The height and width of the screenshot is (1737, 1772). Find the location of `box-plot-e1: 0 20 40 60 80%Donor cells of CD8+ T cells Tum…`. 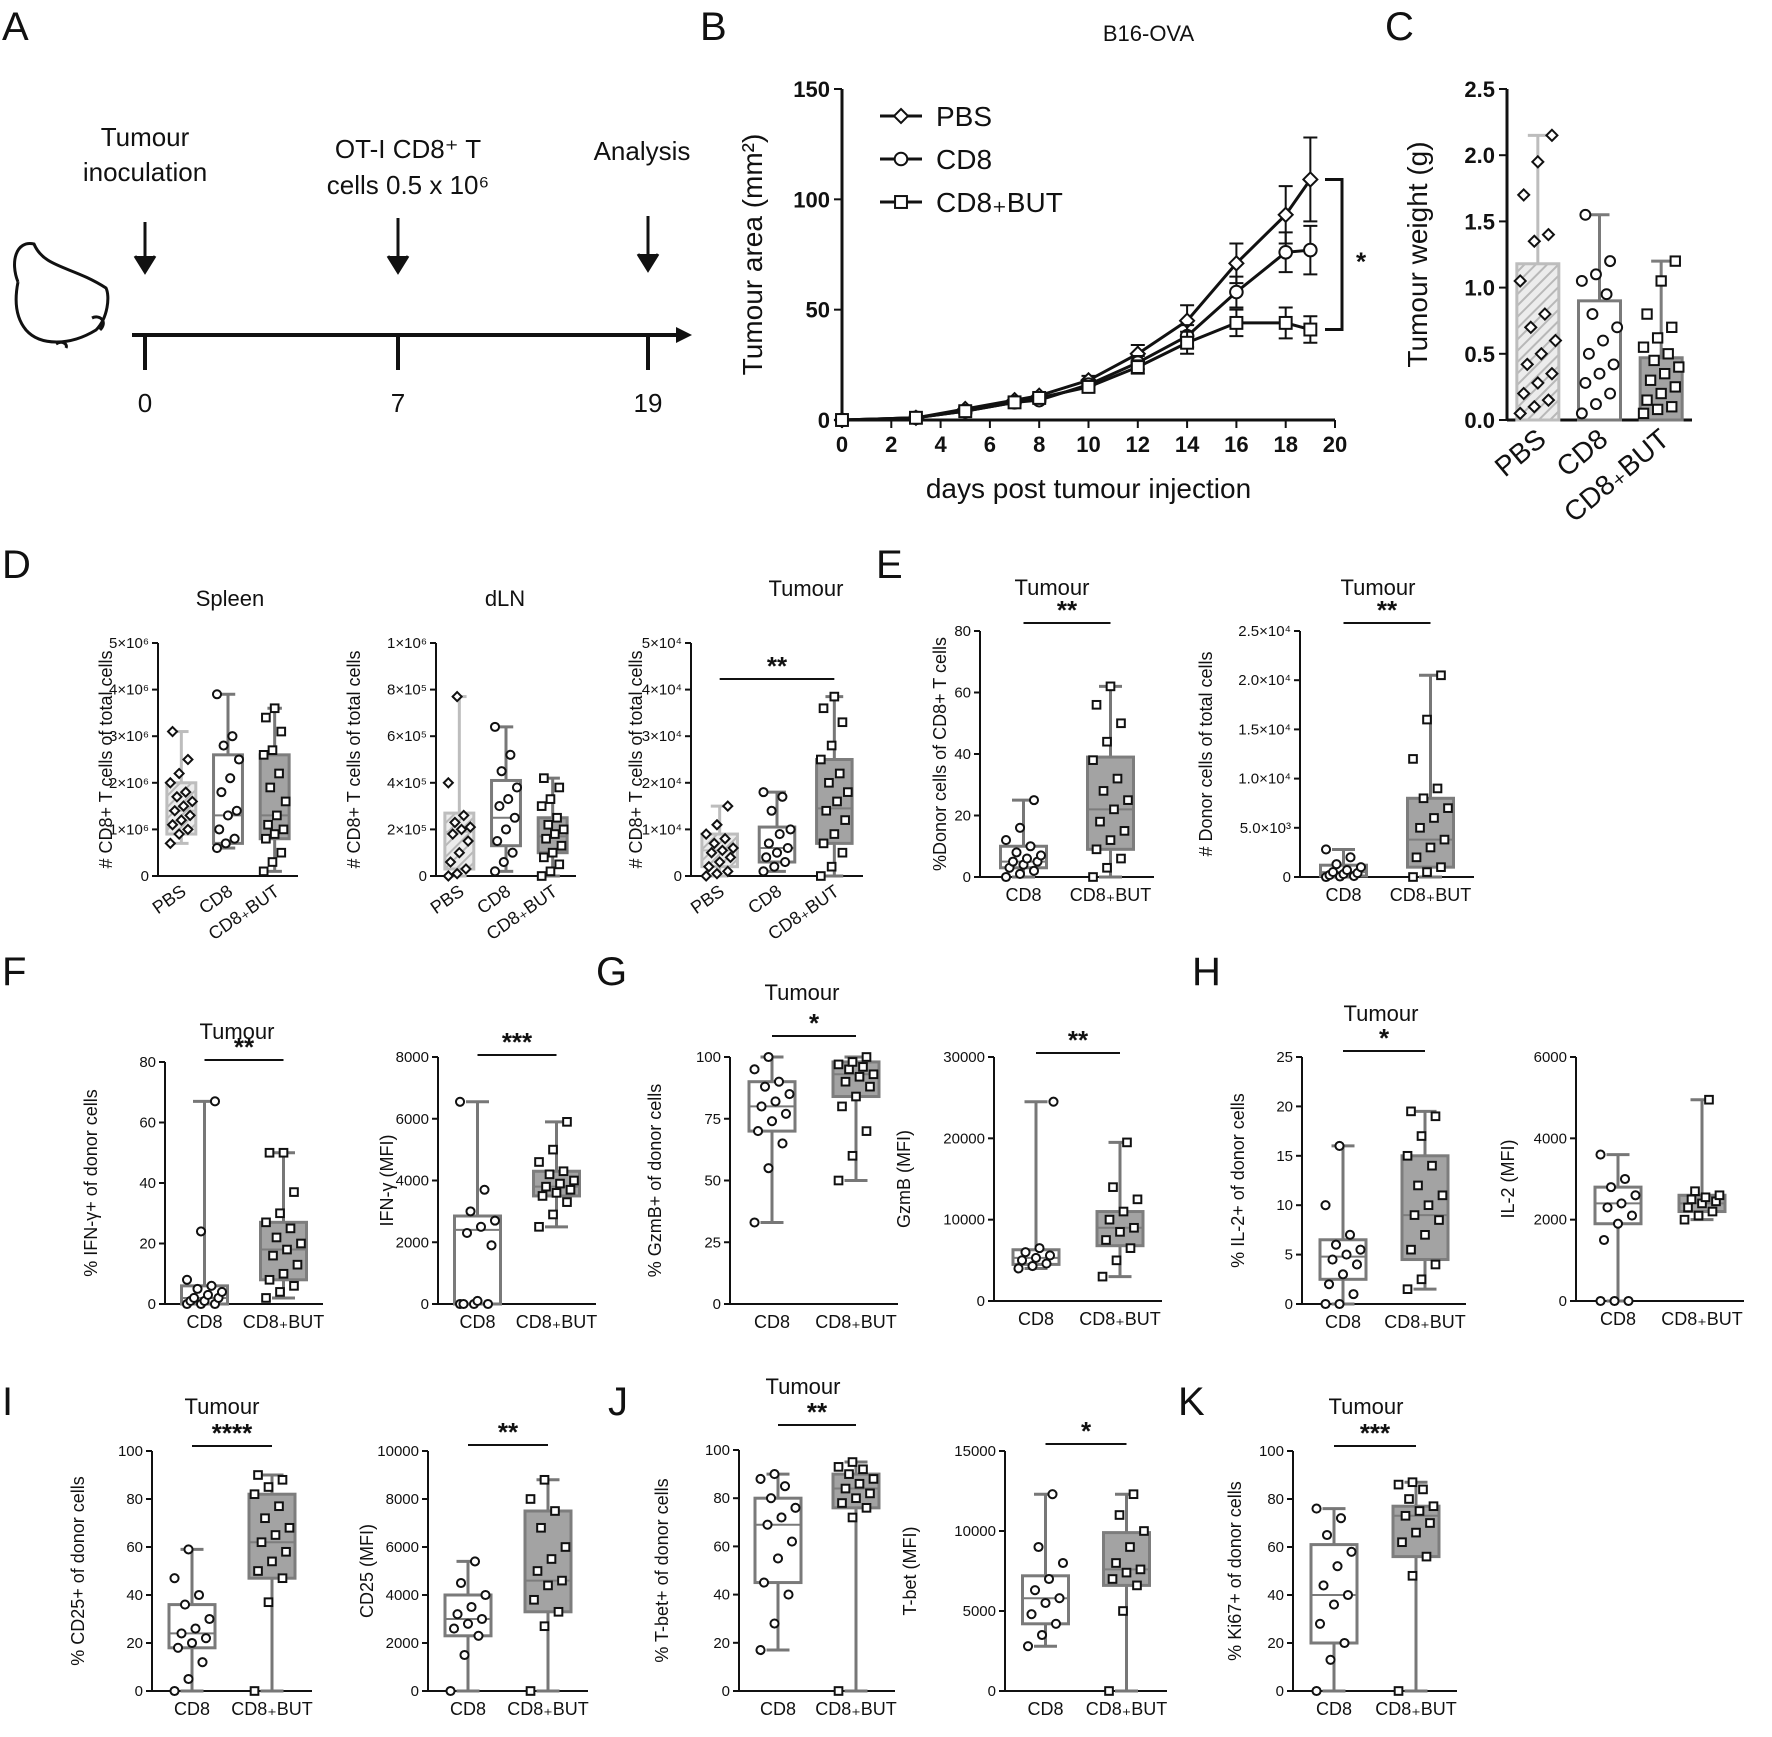

box-plot-e1: 0 20 40 60 80%Donor cells of CD8+ T cells Tum… is located at coordinates (1042, 740).